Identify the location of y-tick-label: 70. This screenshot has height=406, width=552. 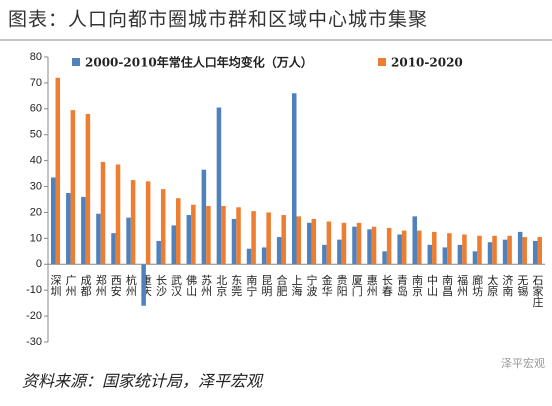
(36, 83).